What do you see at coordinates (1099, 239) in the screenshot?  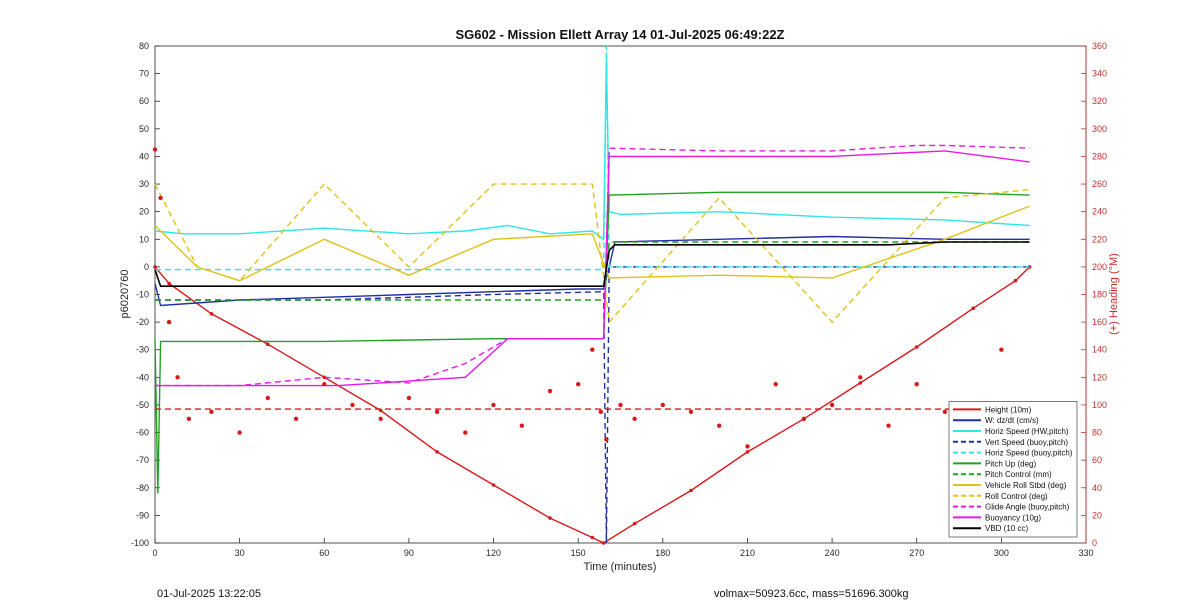 I see `y-right-tick-label: 220` at bounding box center [1099, 239].